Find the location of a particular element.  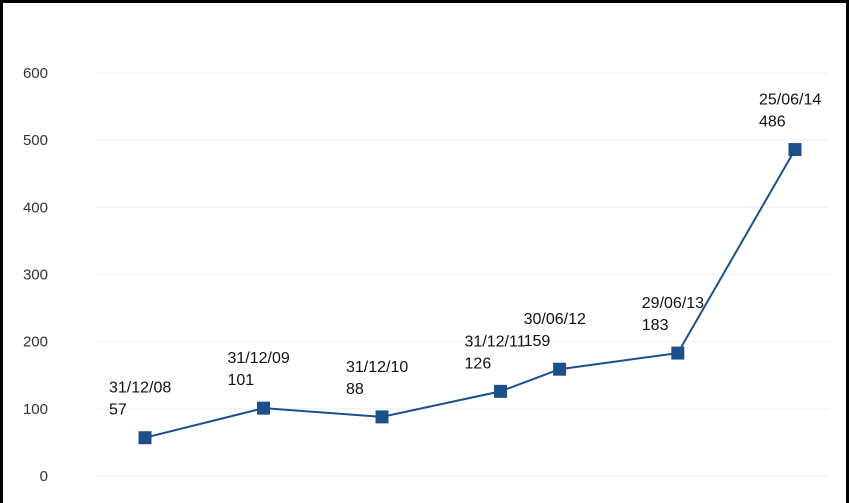

data-label-date: 31/12/09 is located at coordinates (259, 358).